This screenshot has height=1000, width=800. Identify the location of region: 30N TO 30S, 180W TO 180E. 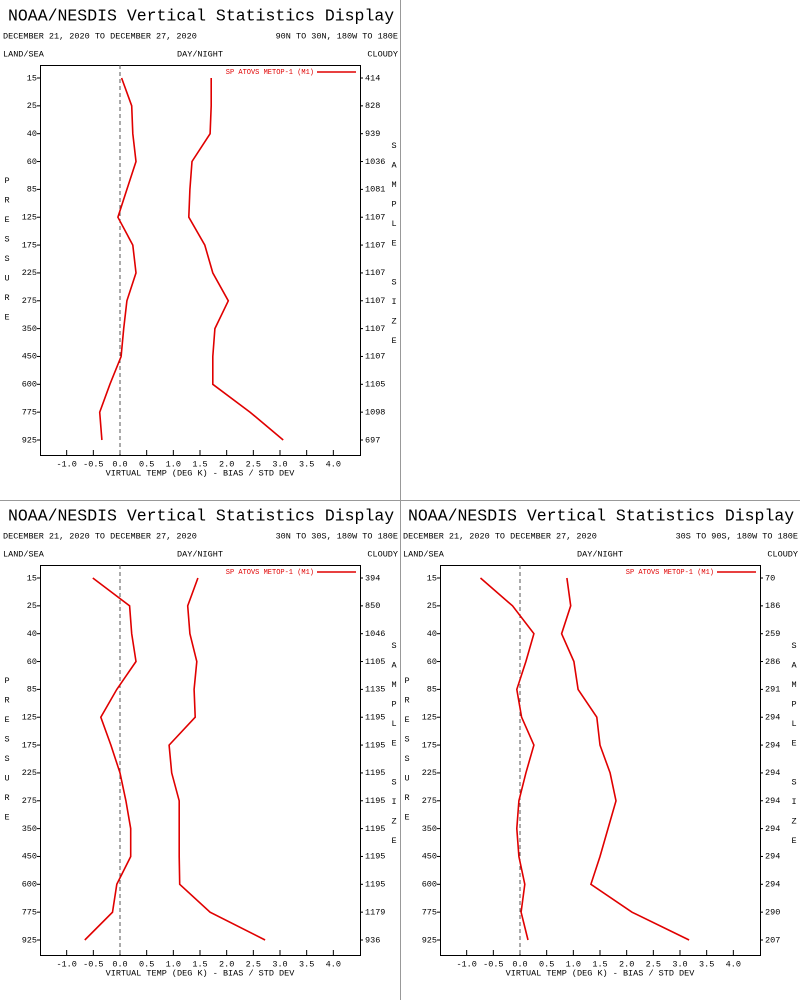
(337, 536).